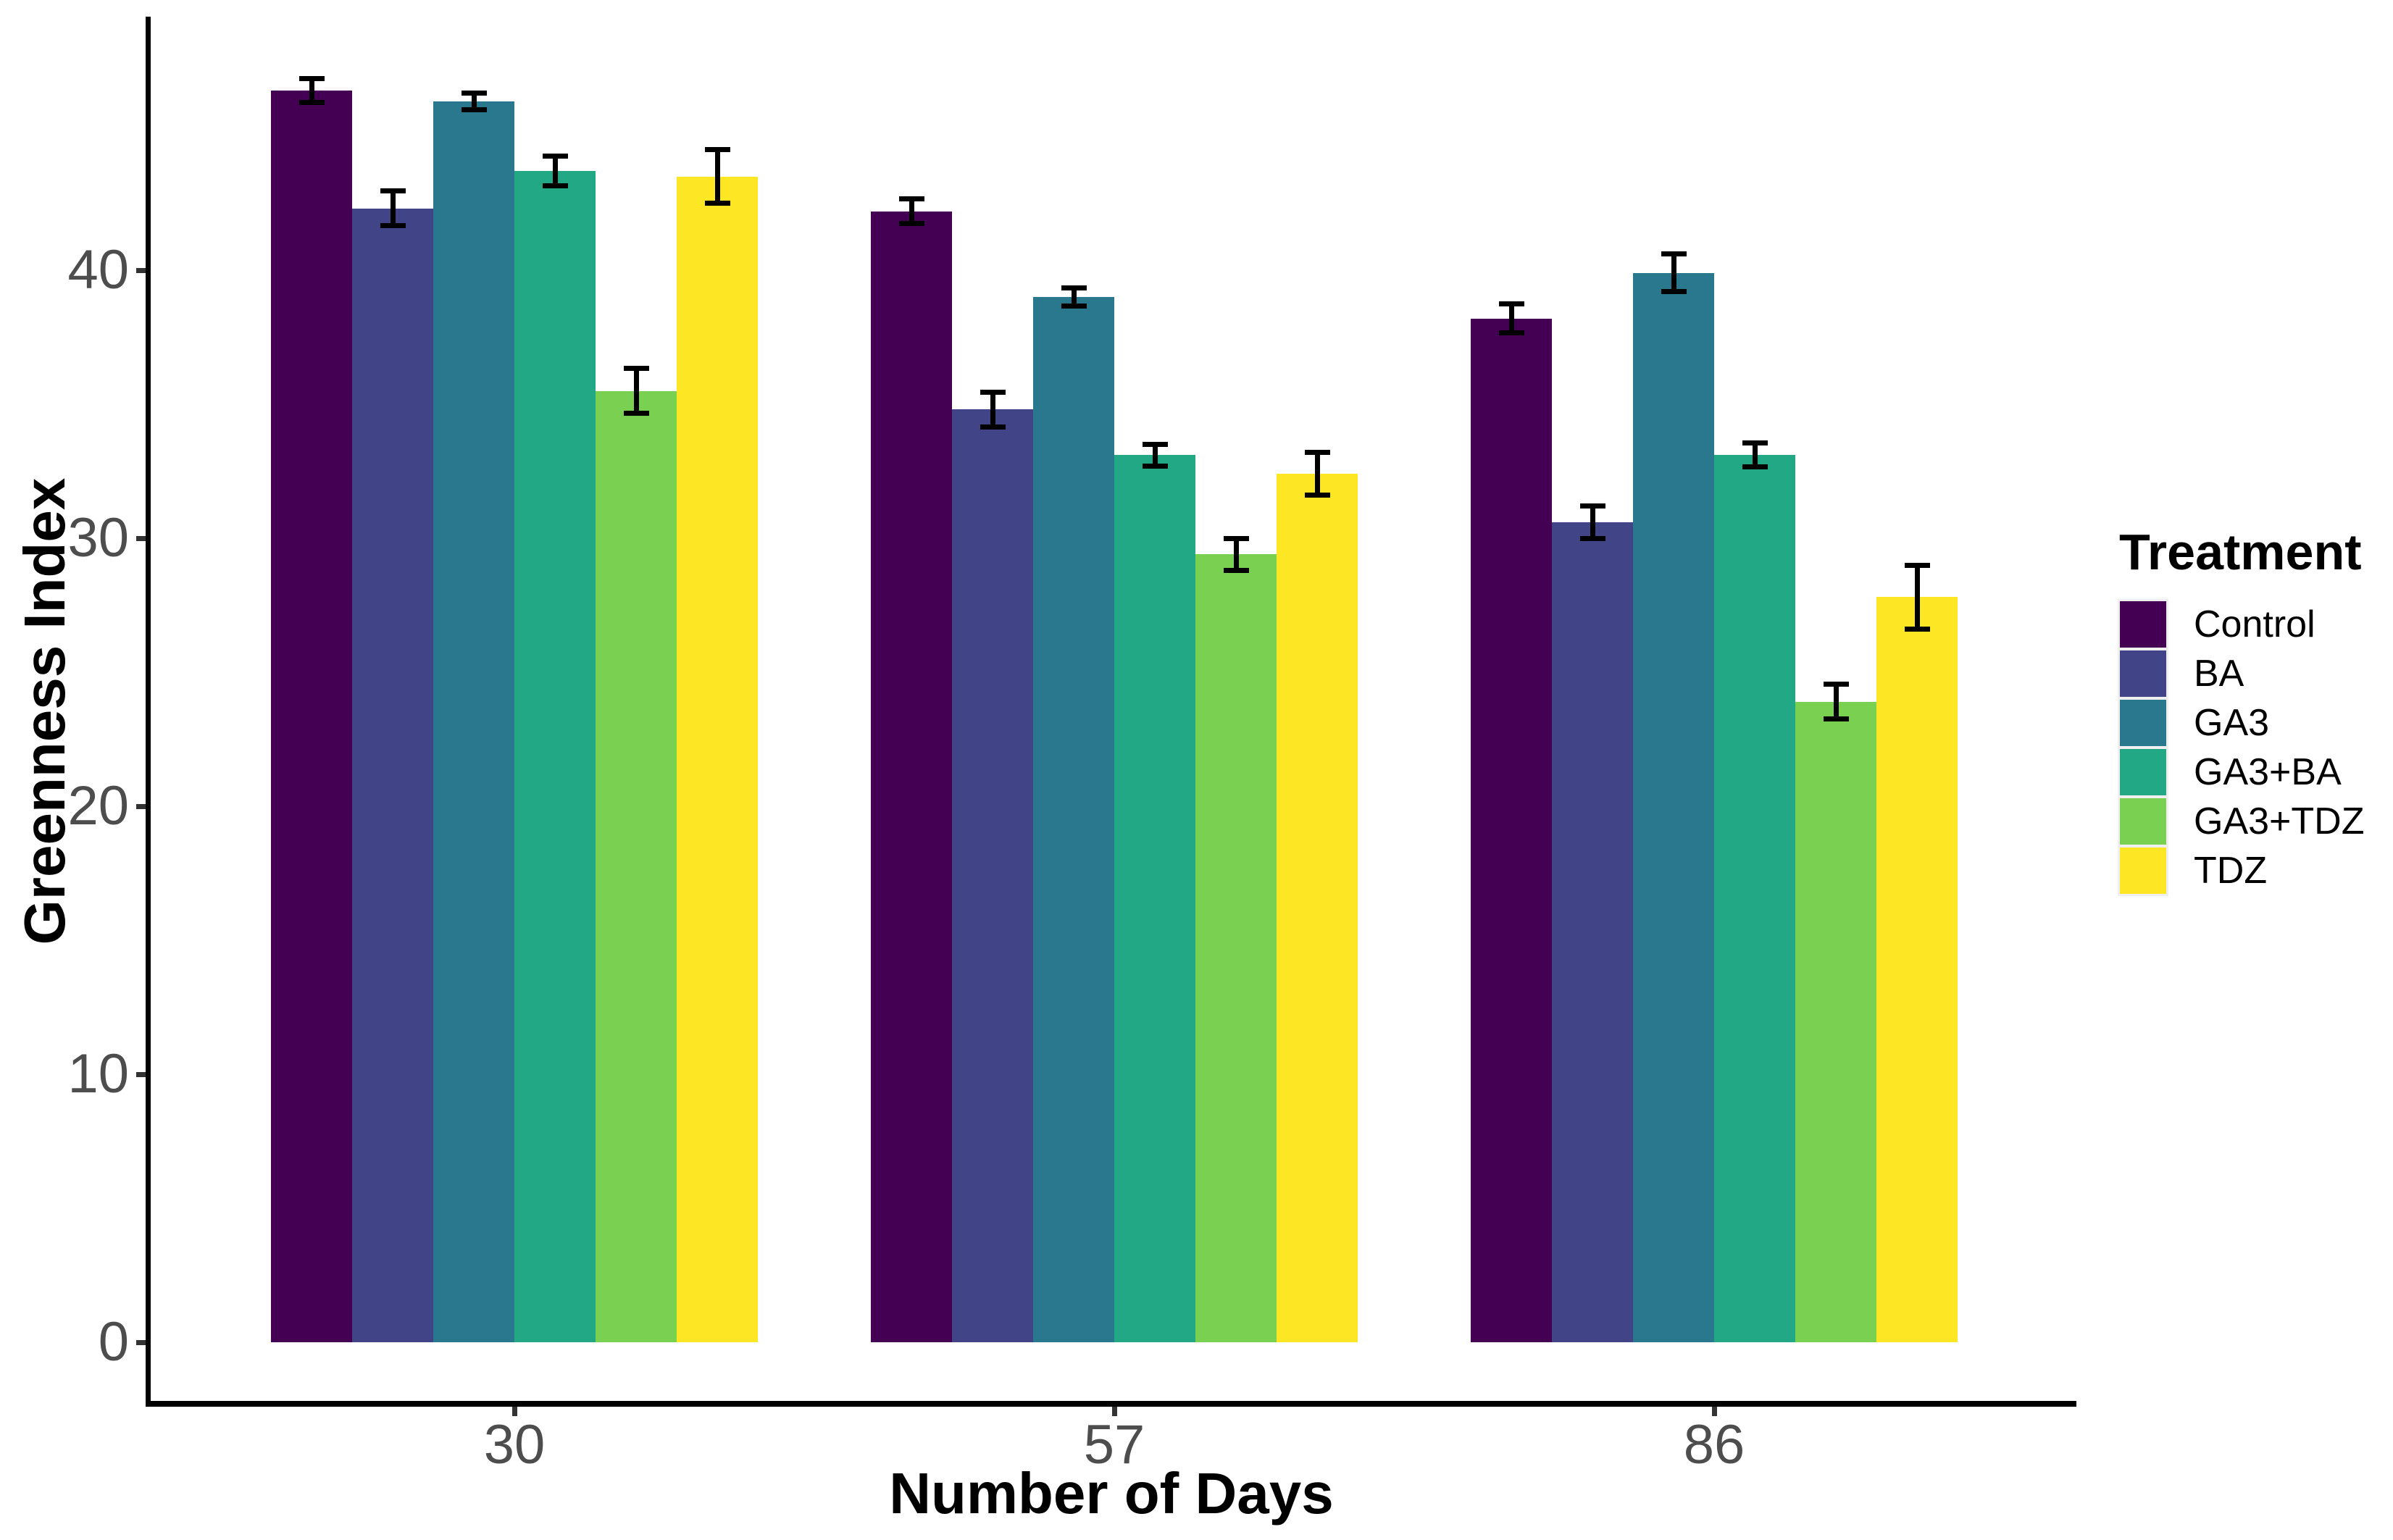 The image size is (2393, 1540). I want to click on errorbar-control-86-cap-top, so click(1511, 303).